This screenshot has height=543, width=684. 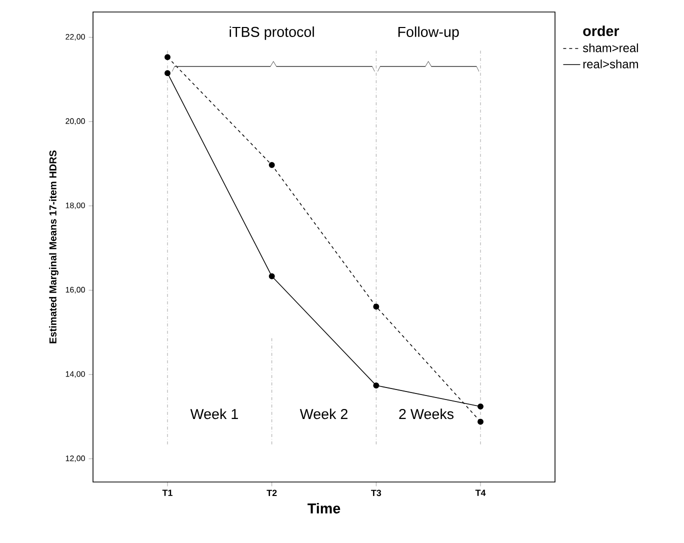 What do you see at coordinates (167, 493) in the screenshot?
I see `x-tick-label: T1` at bounding box center [167, 493].